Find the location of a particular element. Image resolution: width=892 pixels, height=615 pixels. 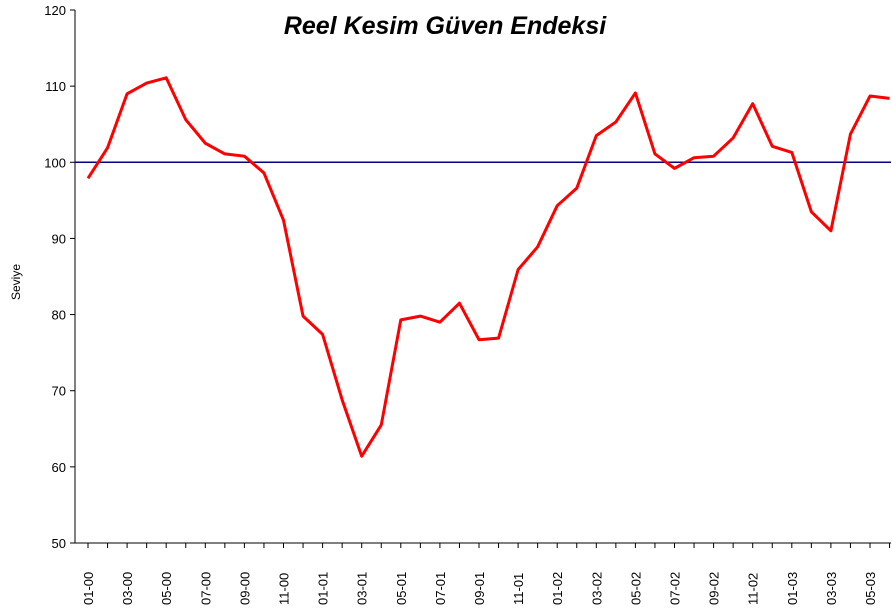

y-axis-label: Seviye is located at coordinates (16, 282).